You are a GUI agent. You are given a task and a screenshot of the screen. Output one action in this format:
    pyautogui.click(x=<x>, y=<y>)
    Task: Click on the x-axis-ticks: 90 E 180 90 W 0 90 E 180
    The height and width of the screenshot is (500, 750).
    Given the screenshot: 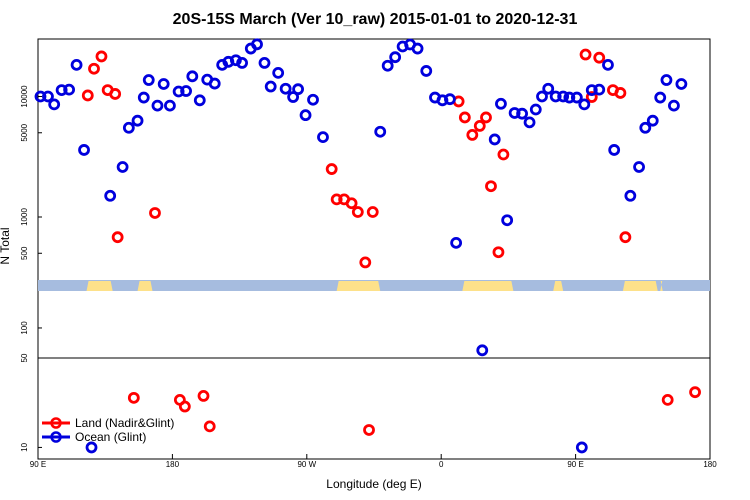 What is the action you would take?
    pyautogui.click(x=373, y=461)
    